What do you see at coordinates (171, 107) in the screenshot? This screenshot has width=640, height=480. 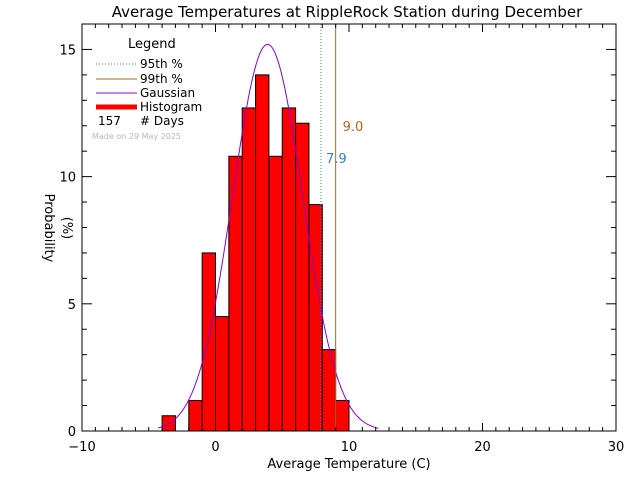 I see `legend-histogram-label: Histogram` at bounding box center [171, 107].